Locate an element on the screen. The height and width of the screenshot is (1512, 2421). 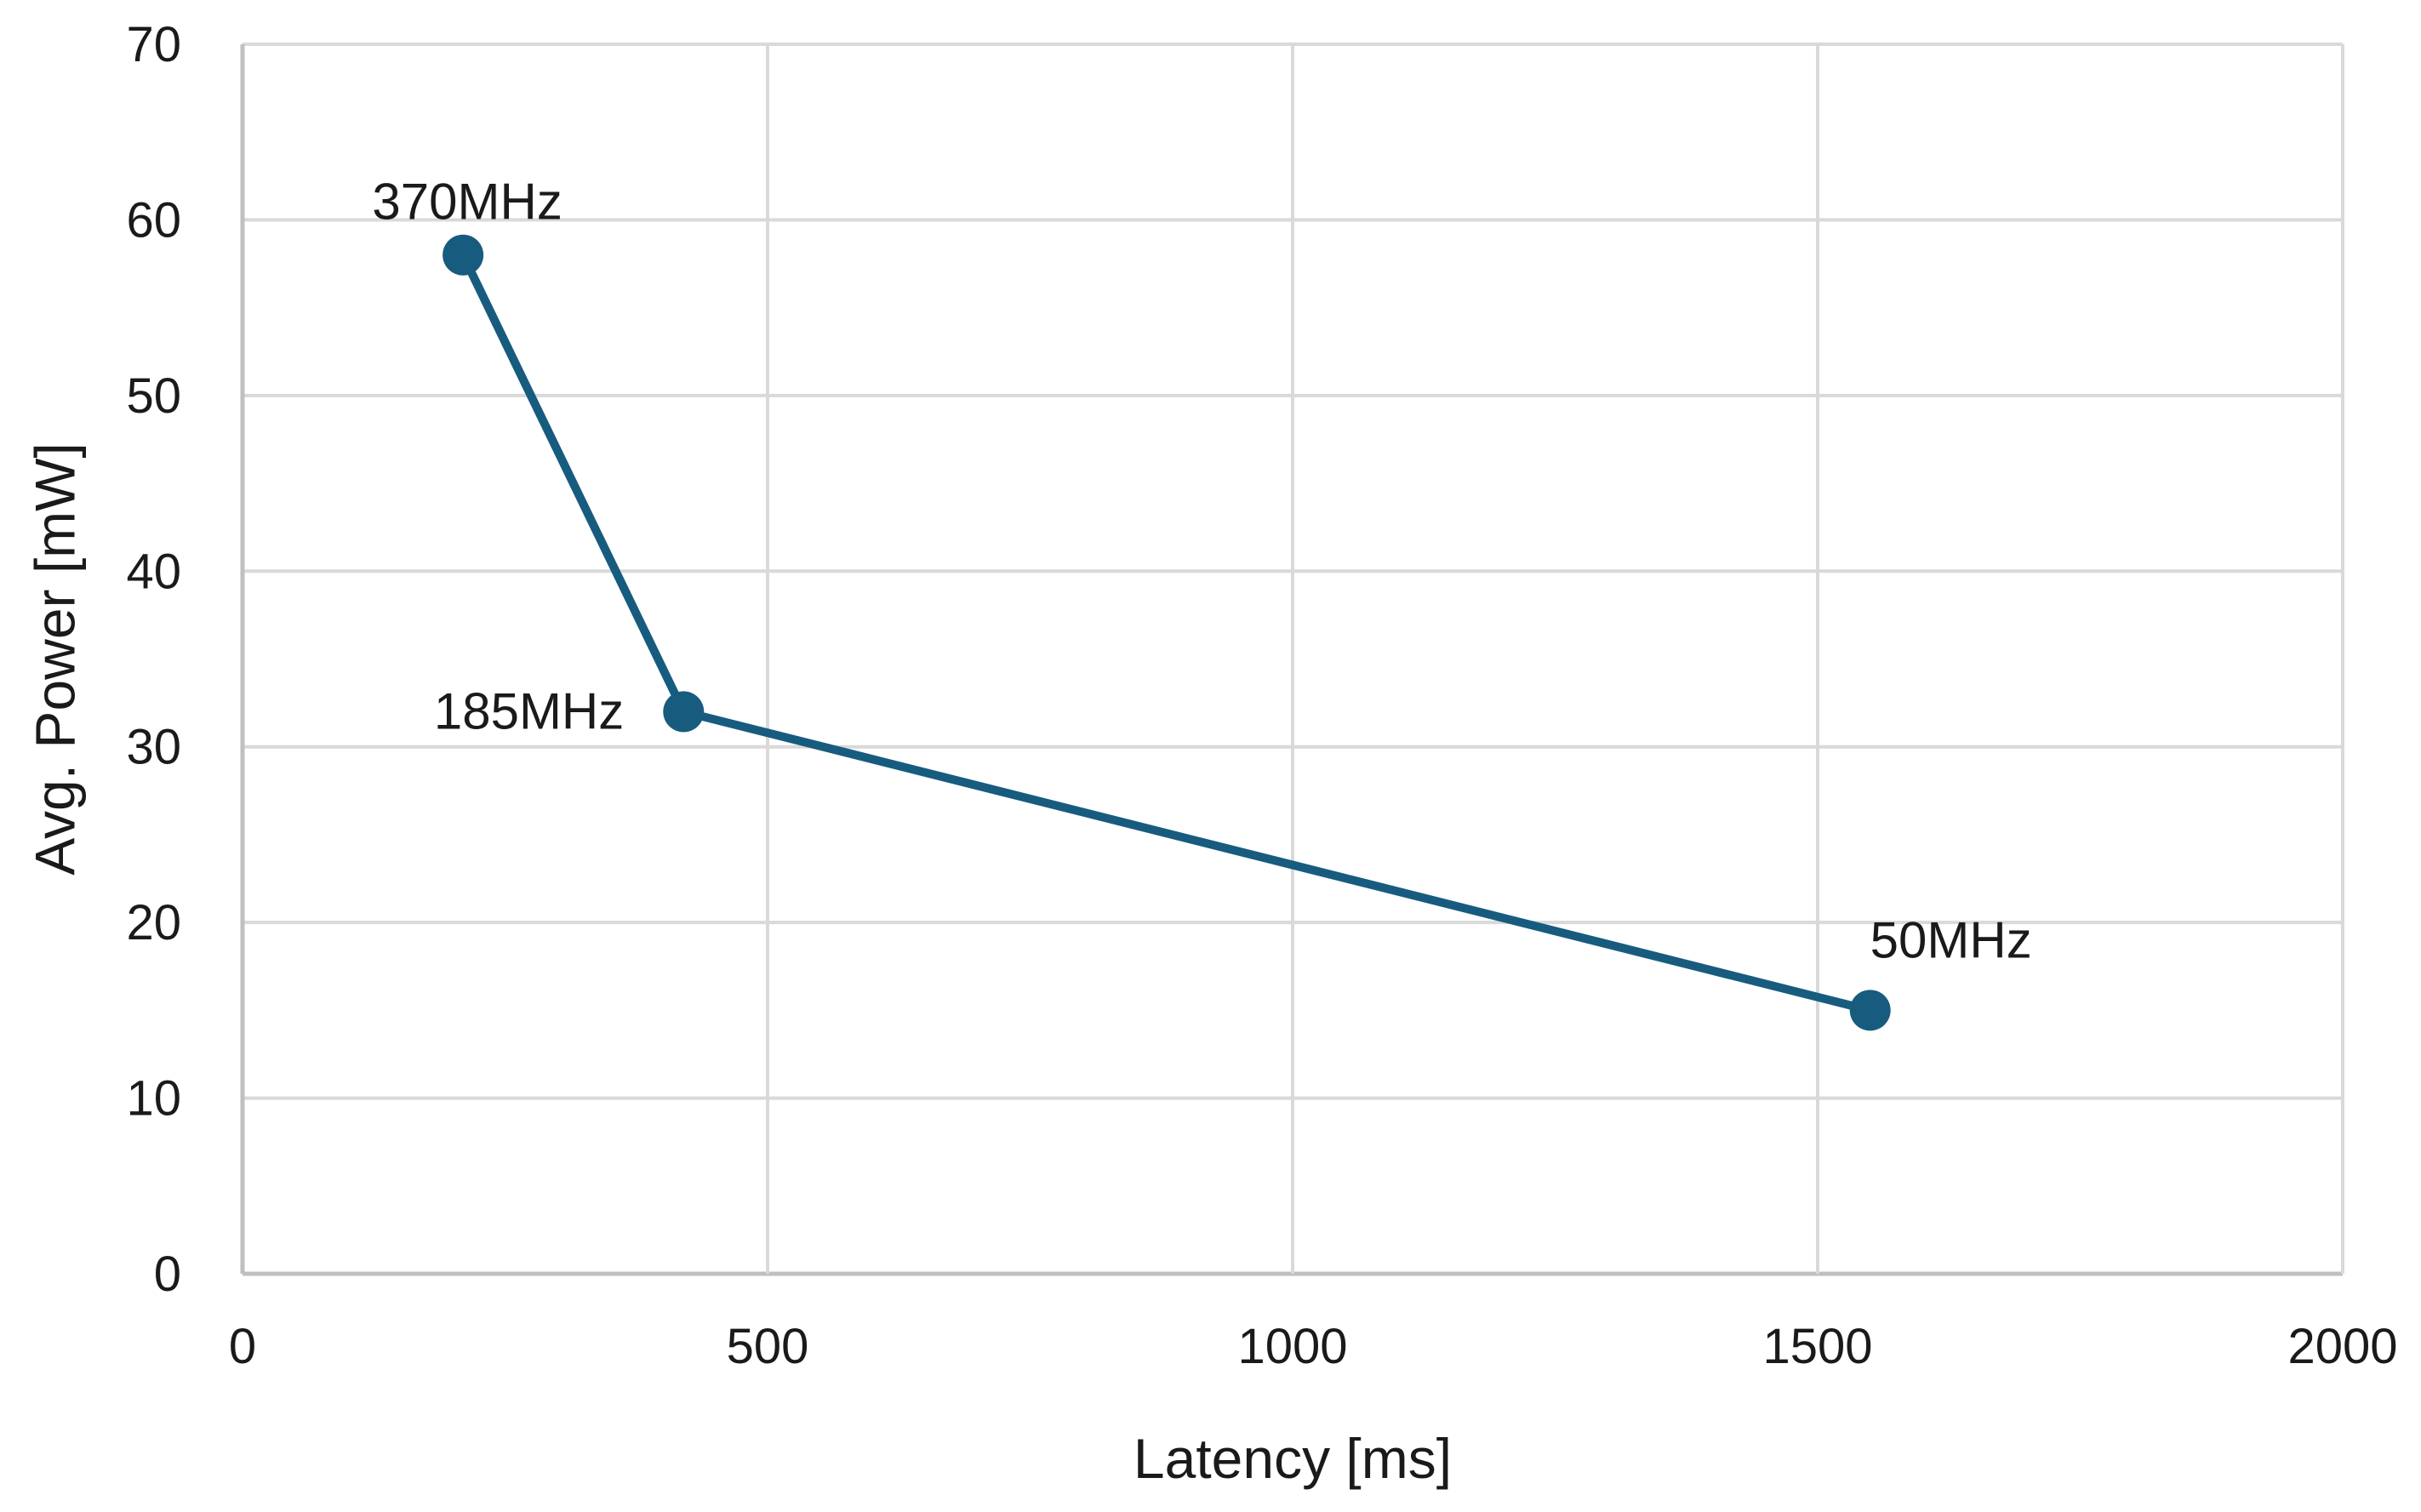
x-tick-label-0: 0 is located at coordinates (242, 1346).